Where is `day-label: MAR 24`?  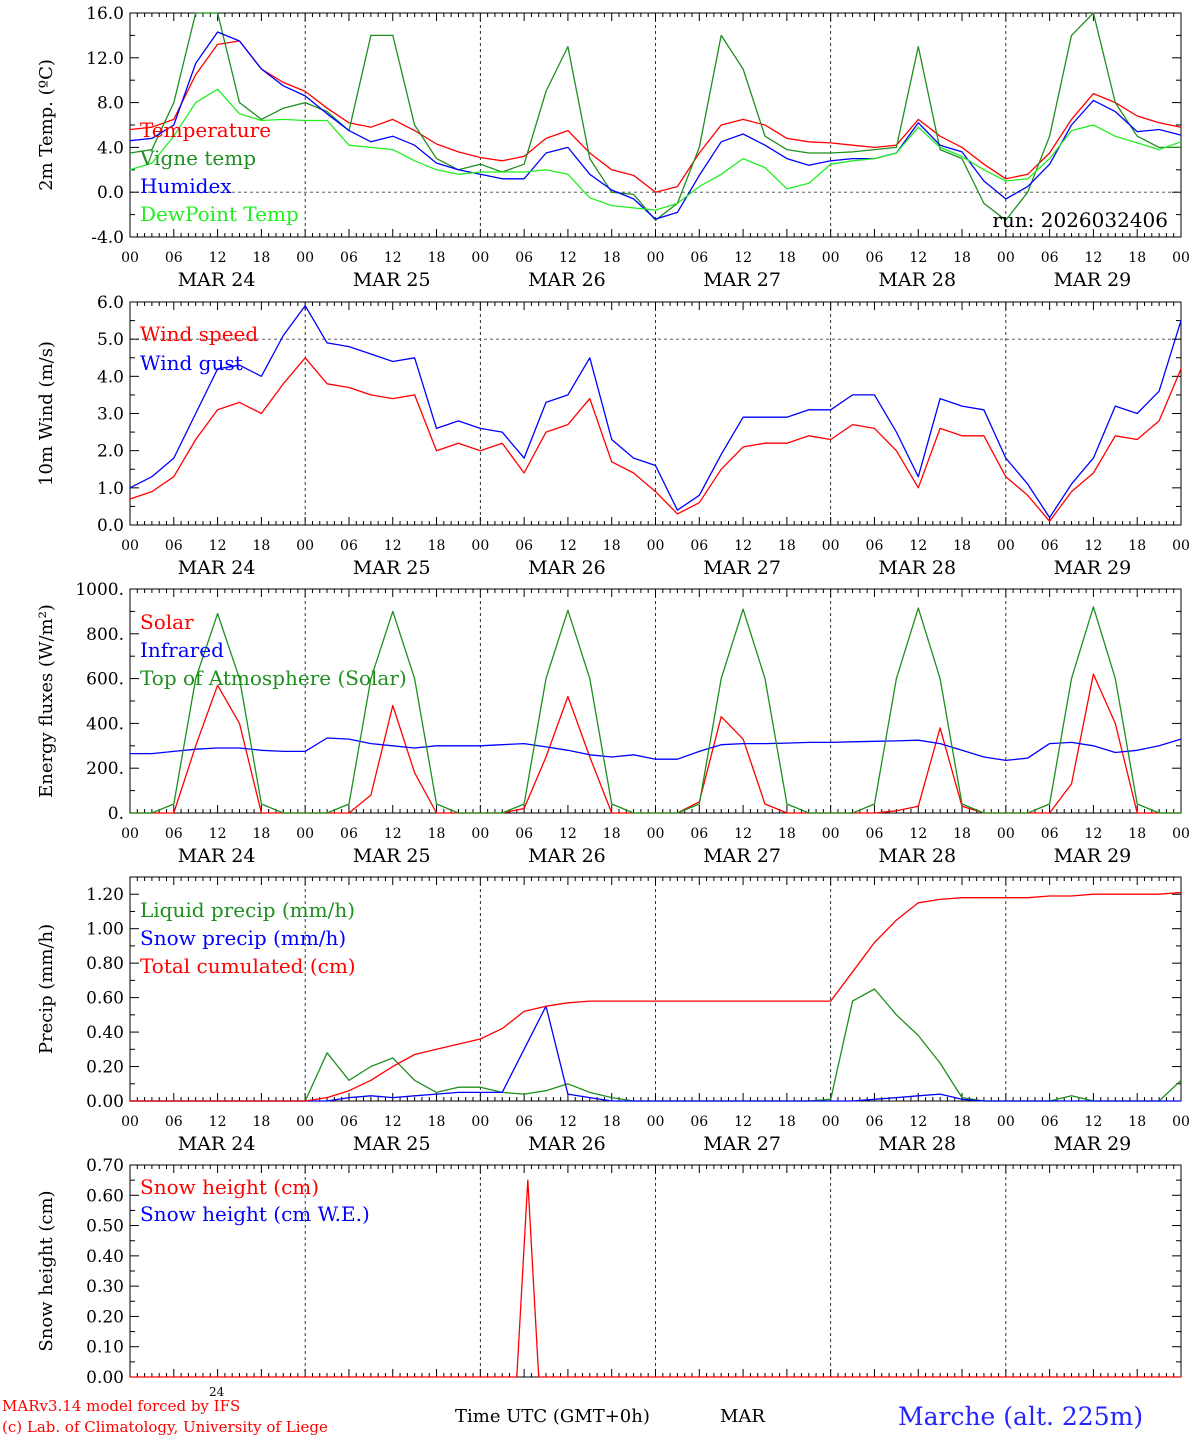
day-label: MAR 24 is located at coordinates (217, 280).